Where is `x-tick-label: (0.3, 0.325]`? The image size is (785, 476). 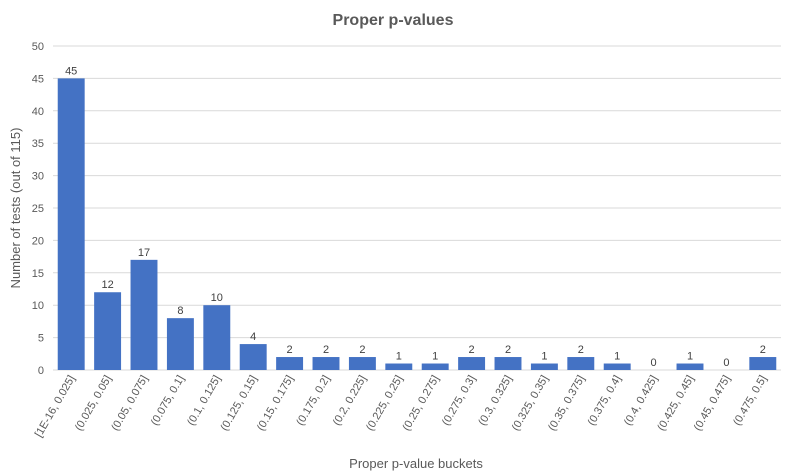
x-tick-label: (0.3, 0.325] is located at coordinates (495, 401).